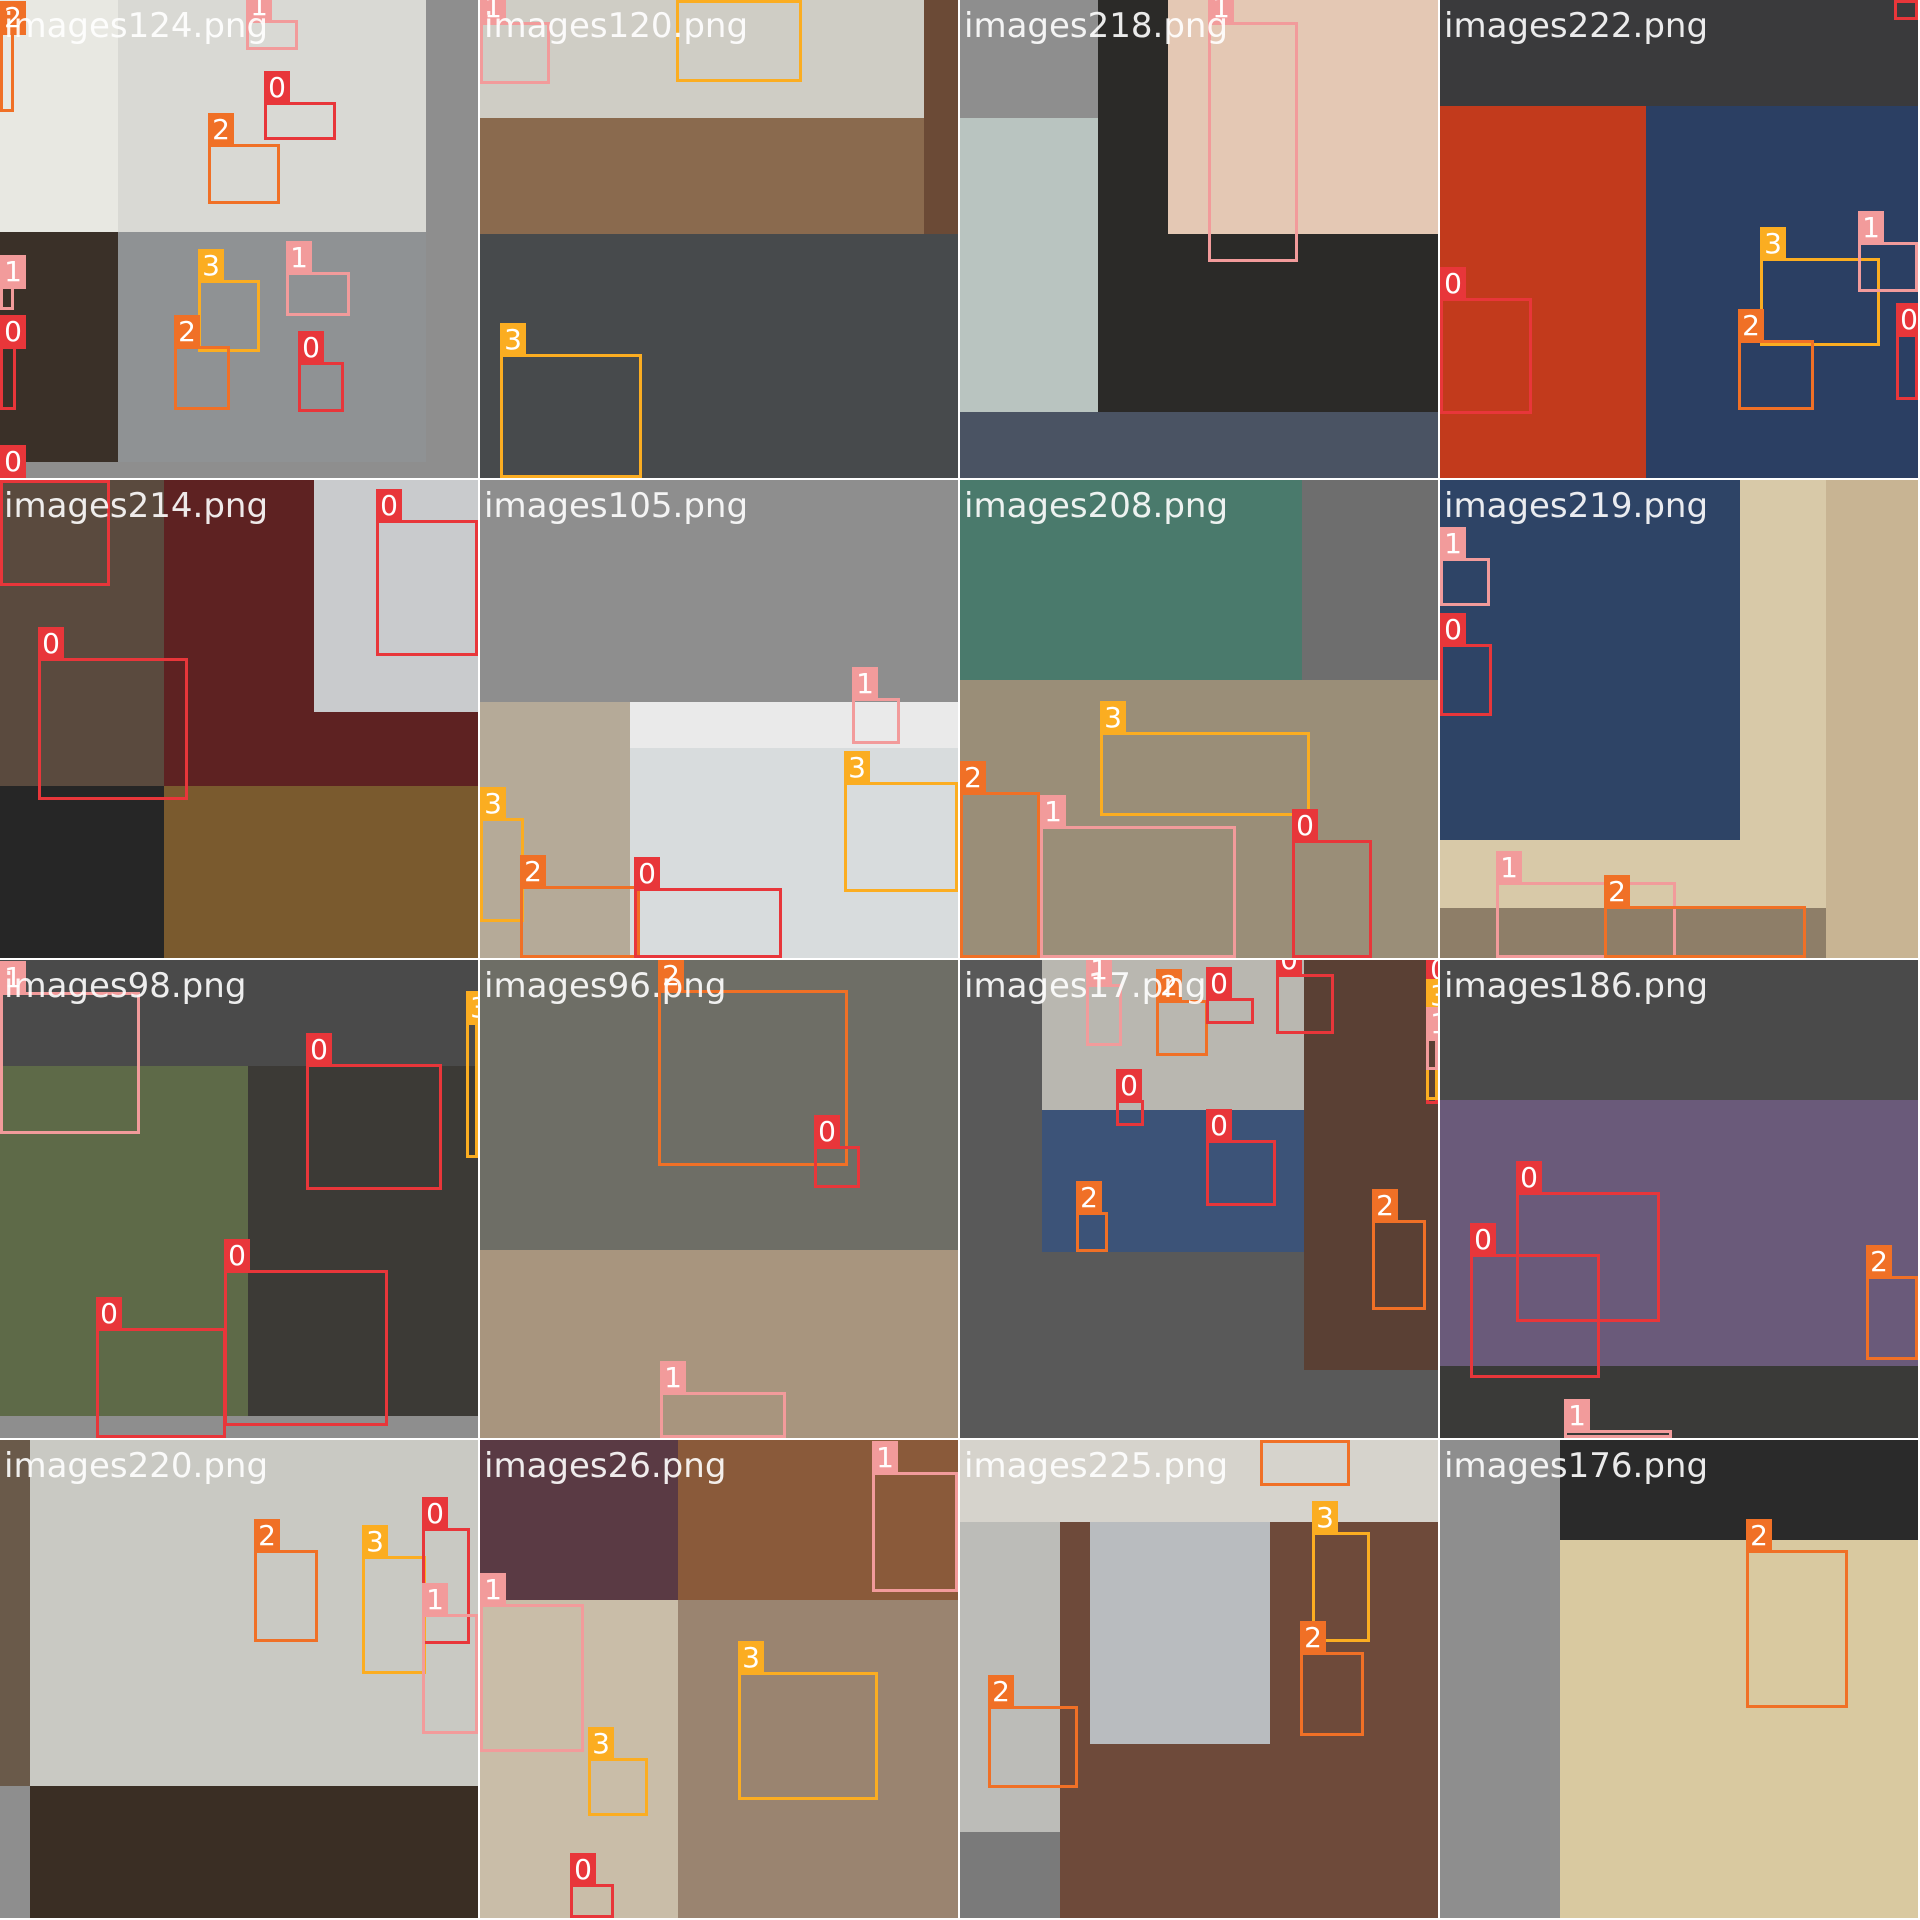 The width and height of the screenshot is (1920, 1920). Describe the element at coordinates (1199, 1679) in the screenshot. I see `mosaic-tile: 2 3 2 2 images225.png` at that location.